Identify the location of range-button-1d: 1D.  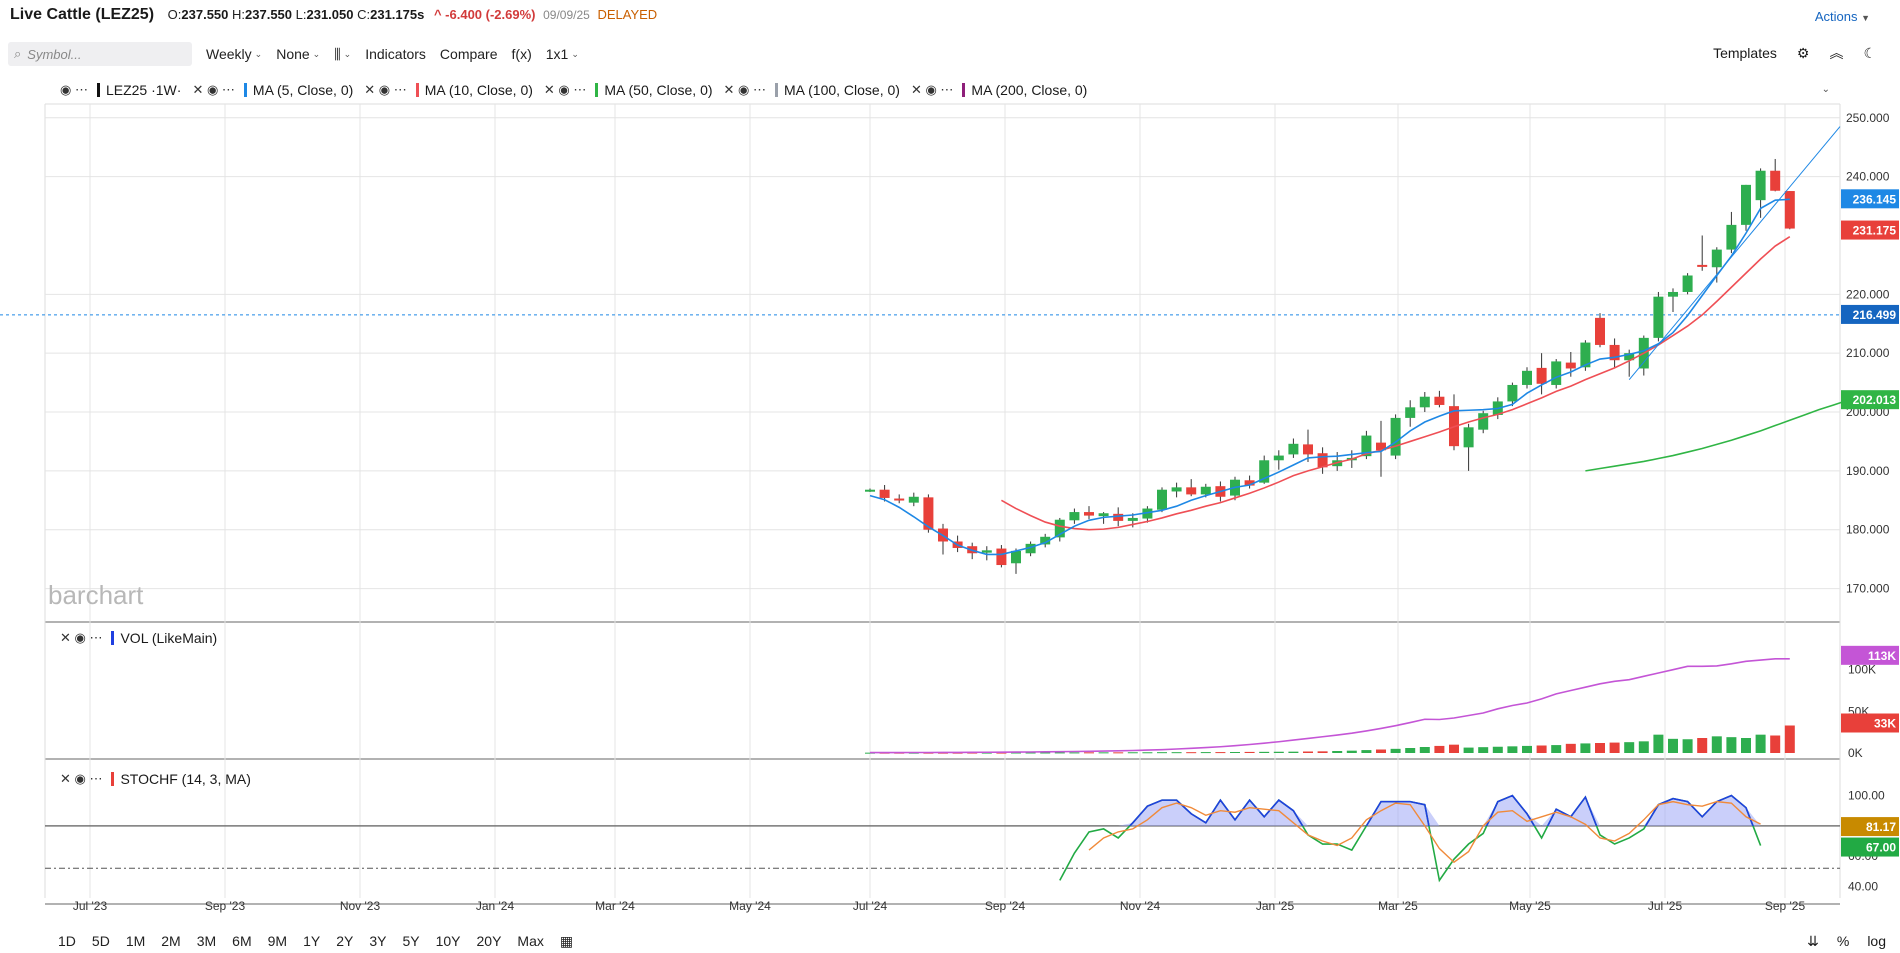
(67, 941).